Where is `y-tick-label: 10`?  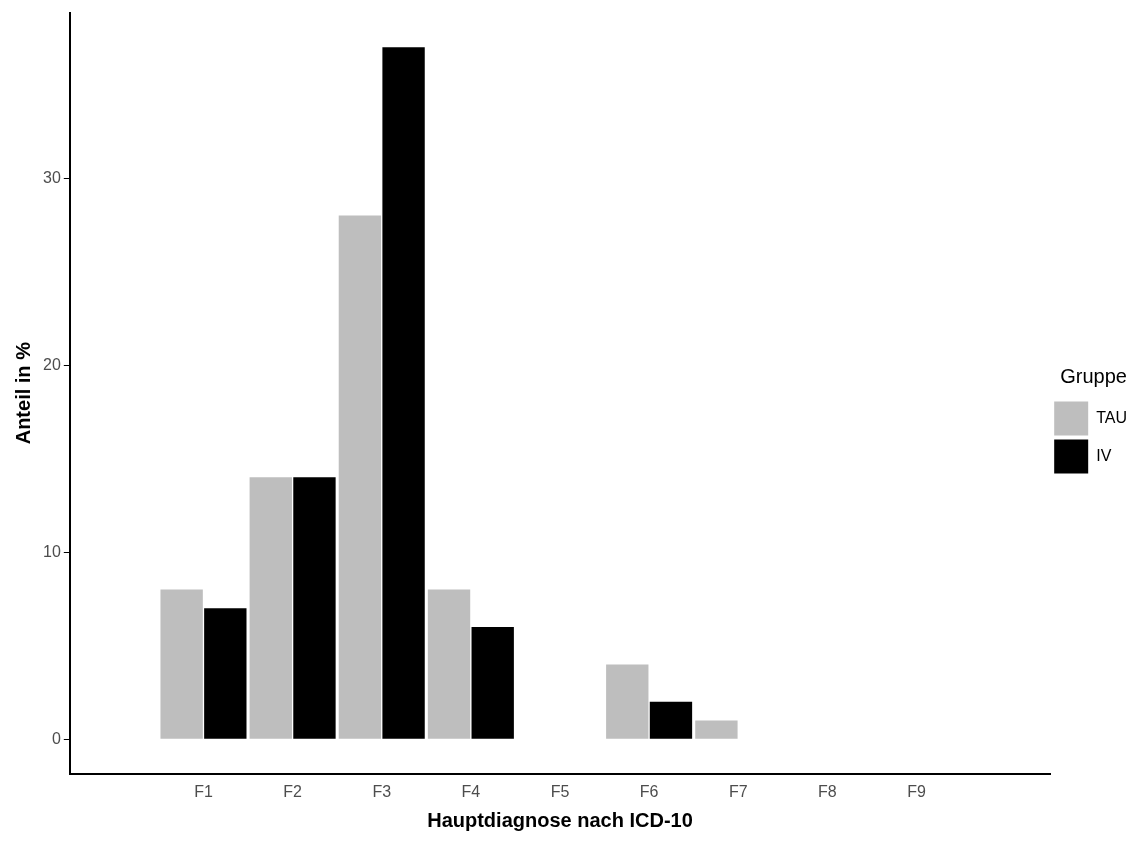 y-tick-label: 10 is located at coordinates (52, 551).